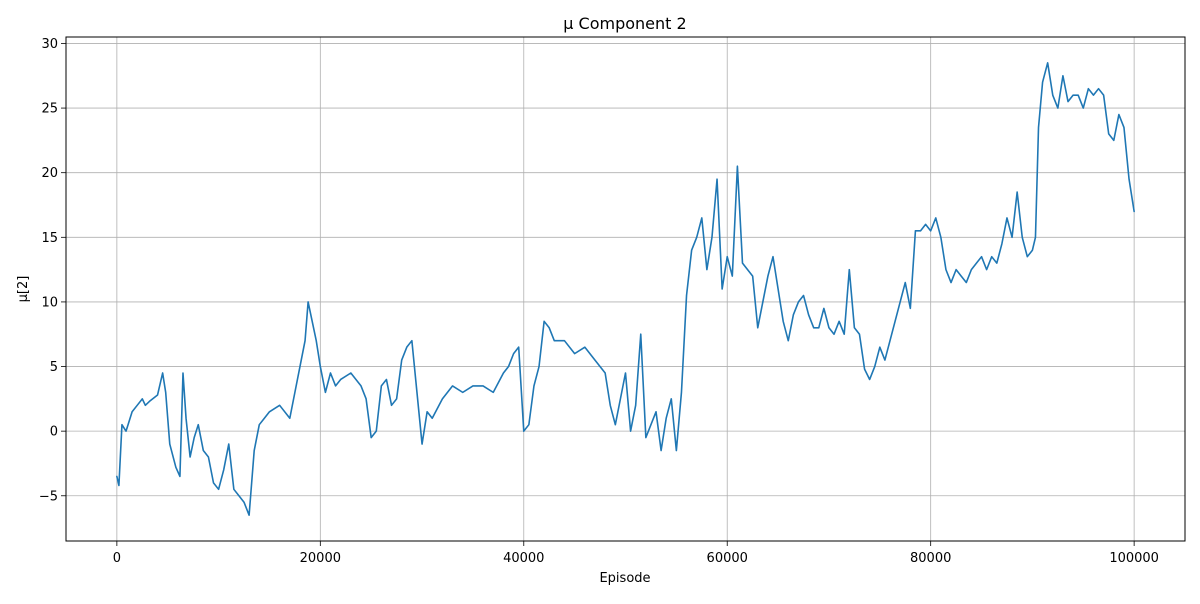 The image size is (1200, 604). What do you see at coordinates (52, 270) in the screenshot?
I see `y-axis-ticks: −5 0 5 10 15 20 25 30` at bounding box center [52, 270].